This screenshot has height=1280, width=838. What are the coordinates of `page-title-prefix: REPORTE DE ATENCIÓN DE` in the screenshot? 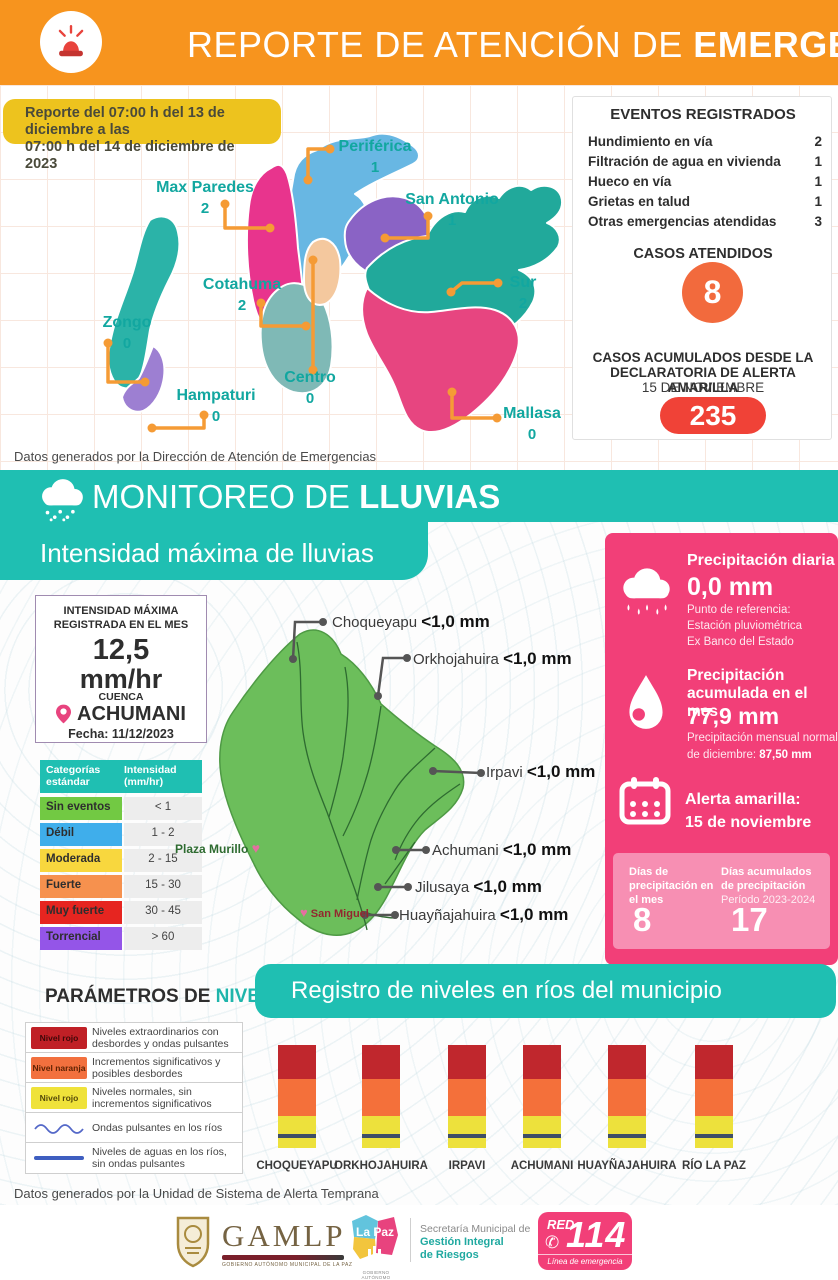 It's located at (440, 44).